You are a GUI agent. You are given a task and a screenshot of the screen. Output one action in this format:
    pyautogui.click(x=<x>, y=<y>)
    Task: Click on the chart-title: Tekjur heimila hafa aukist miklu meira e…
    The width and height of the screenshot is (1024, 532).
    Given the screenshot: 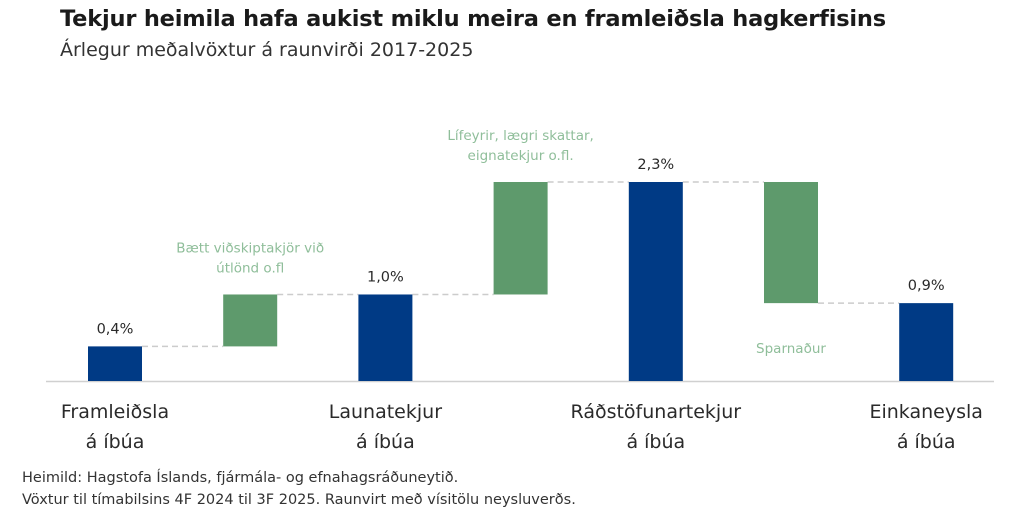 What is the action you would take?
    pyautogui.click(x=473, y=19)
    